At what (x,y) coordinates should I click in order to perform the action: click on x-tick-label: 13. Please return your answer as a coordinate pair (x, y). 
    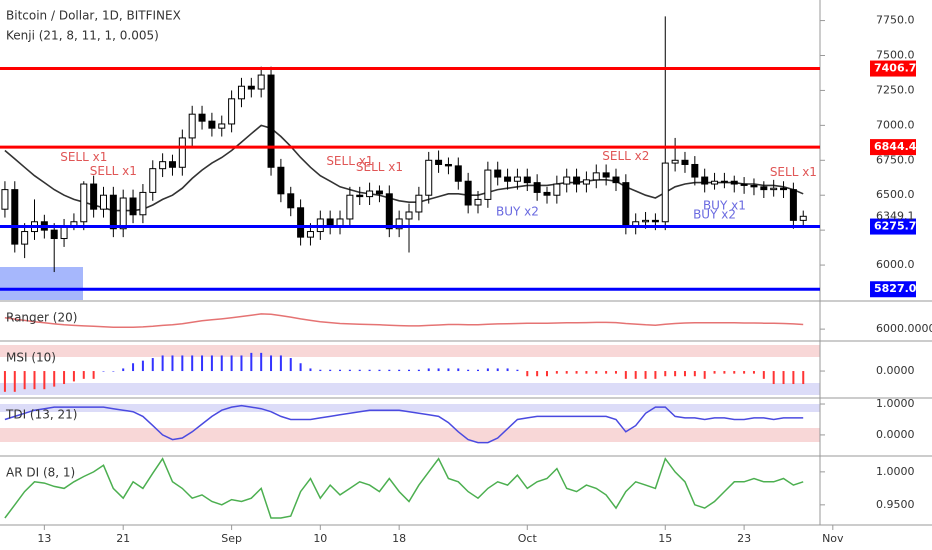
    Looking at the image, I should click on (44, 538).